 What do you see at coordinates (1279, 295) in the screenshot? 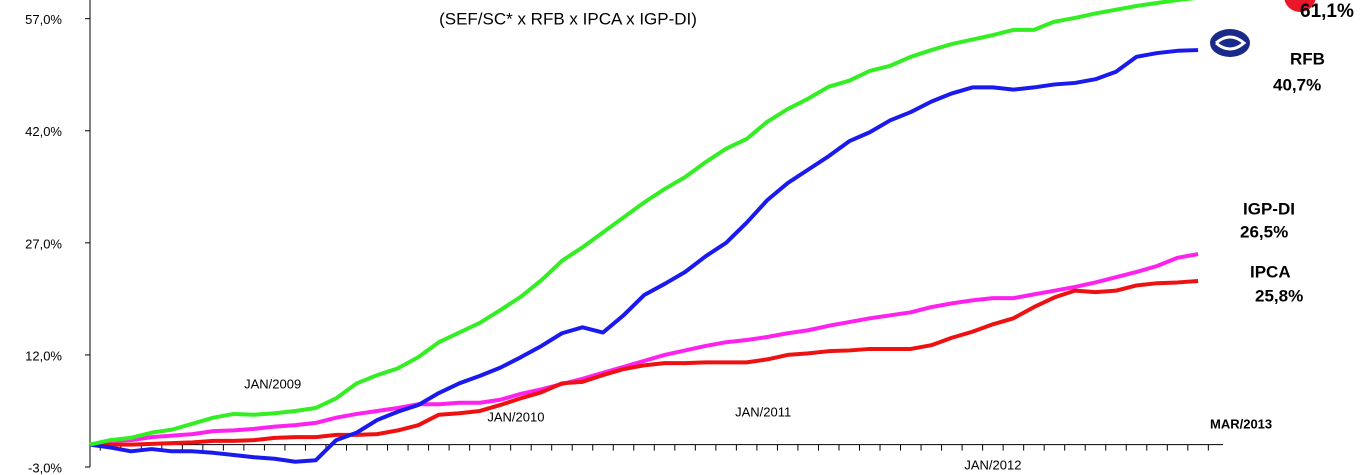
I see `annotation: 25,8%` at bounding box center [1279, 295].